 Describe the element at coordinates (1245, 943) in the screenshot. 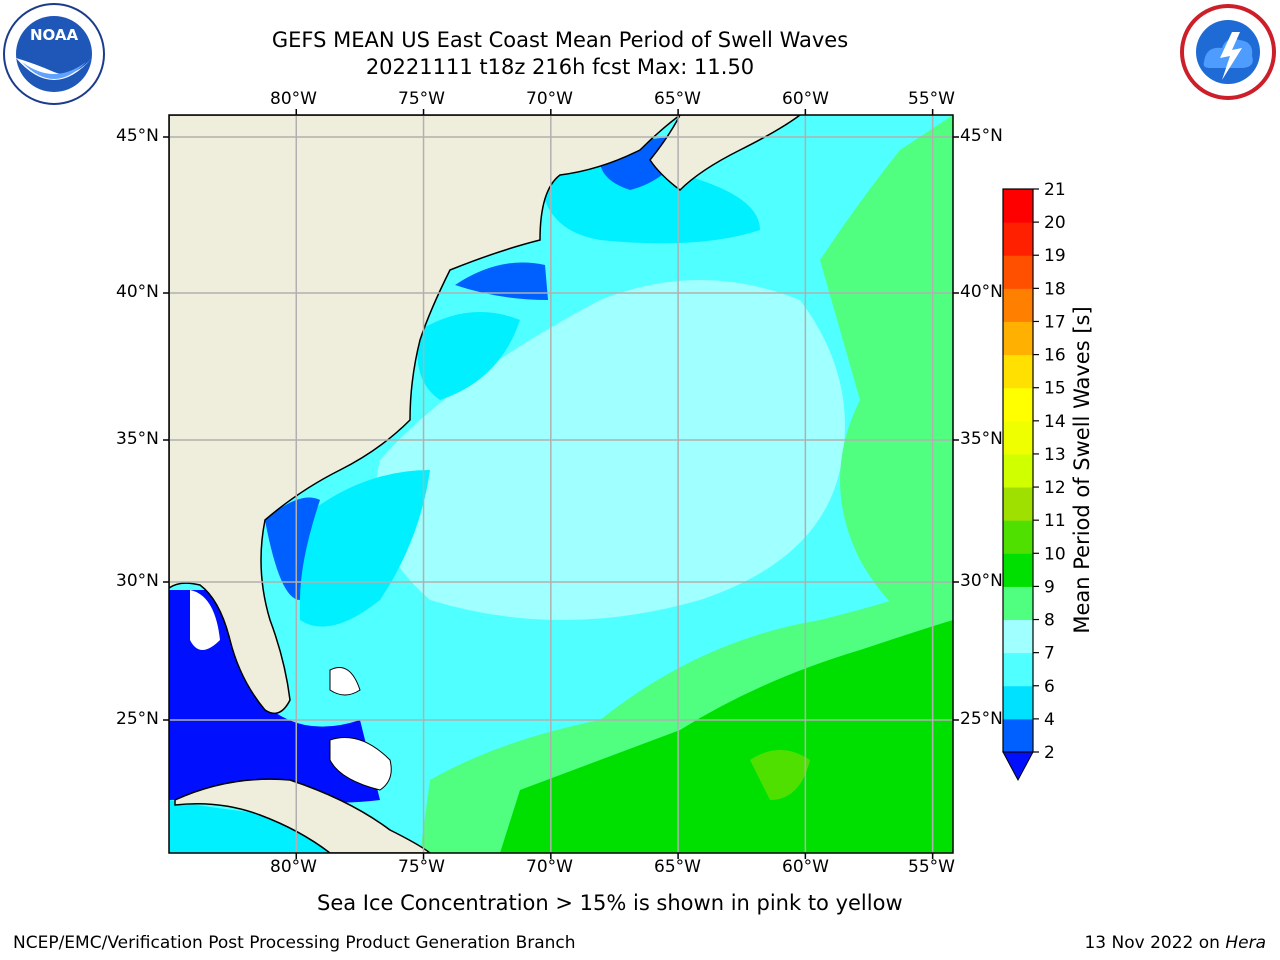

I see `footer-host: Hera` at that location.